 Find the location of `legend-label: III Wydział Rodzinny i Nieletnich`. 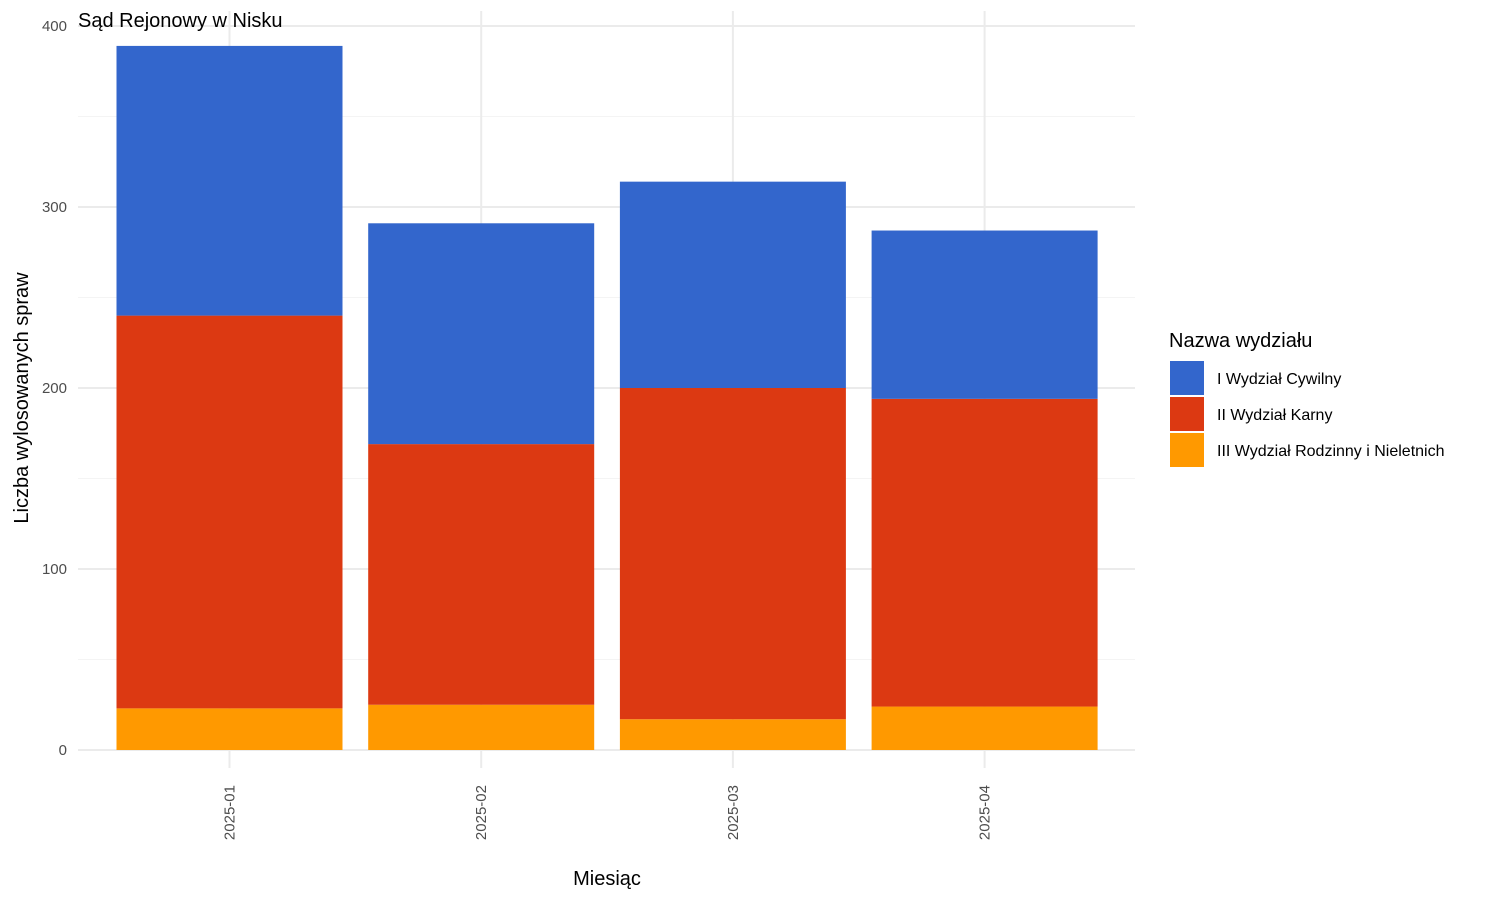

legend-label: III Wydział Rodzinny i Nieletnich is located at coordinates (1331, 451).